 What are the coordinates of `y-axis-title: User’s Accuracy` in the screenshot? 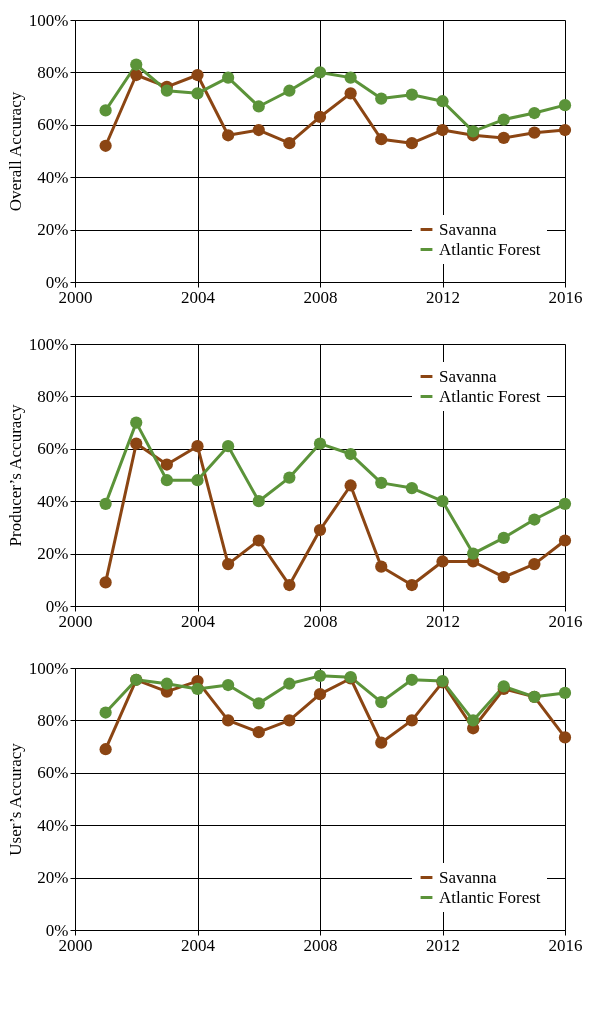 It's located at (15, 799).